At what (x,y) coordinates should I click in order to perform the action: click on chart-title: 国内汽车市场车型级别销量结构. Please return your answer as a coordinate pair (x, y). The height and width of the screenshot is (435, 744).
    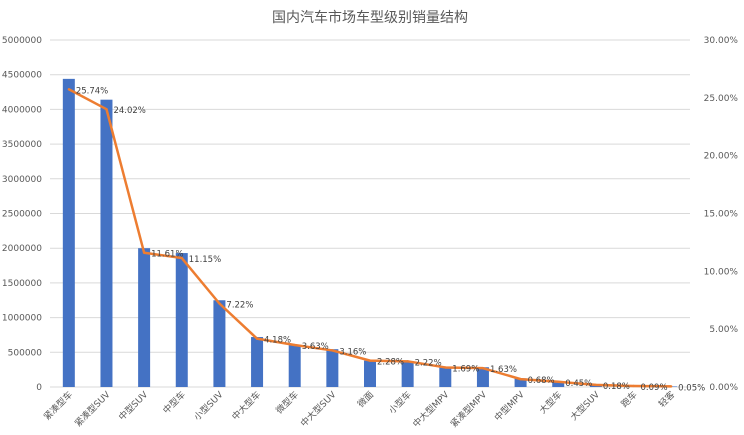
    Looking at the image, I should click on (370, 17).